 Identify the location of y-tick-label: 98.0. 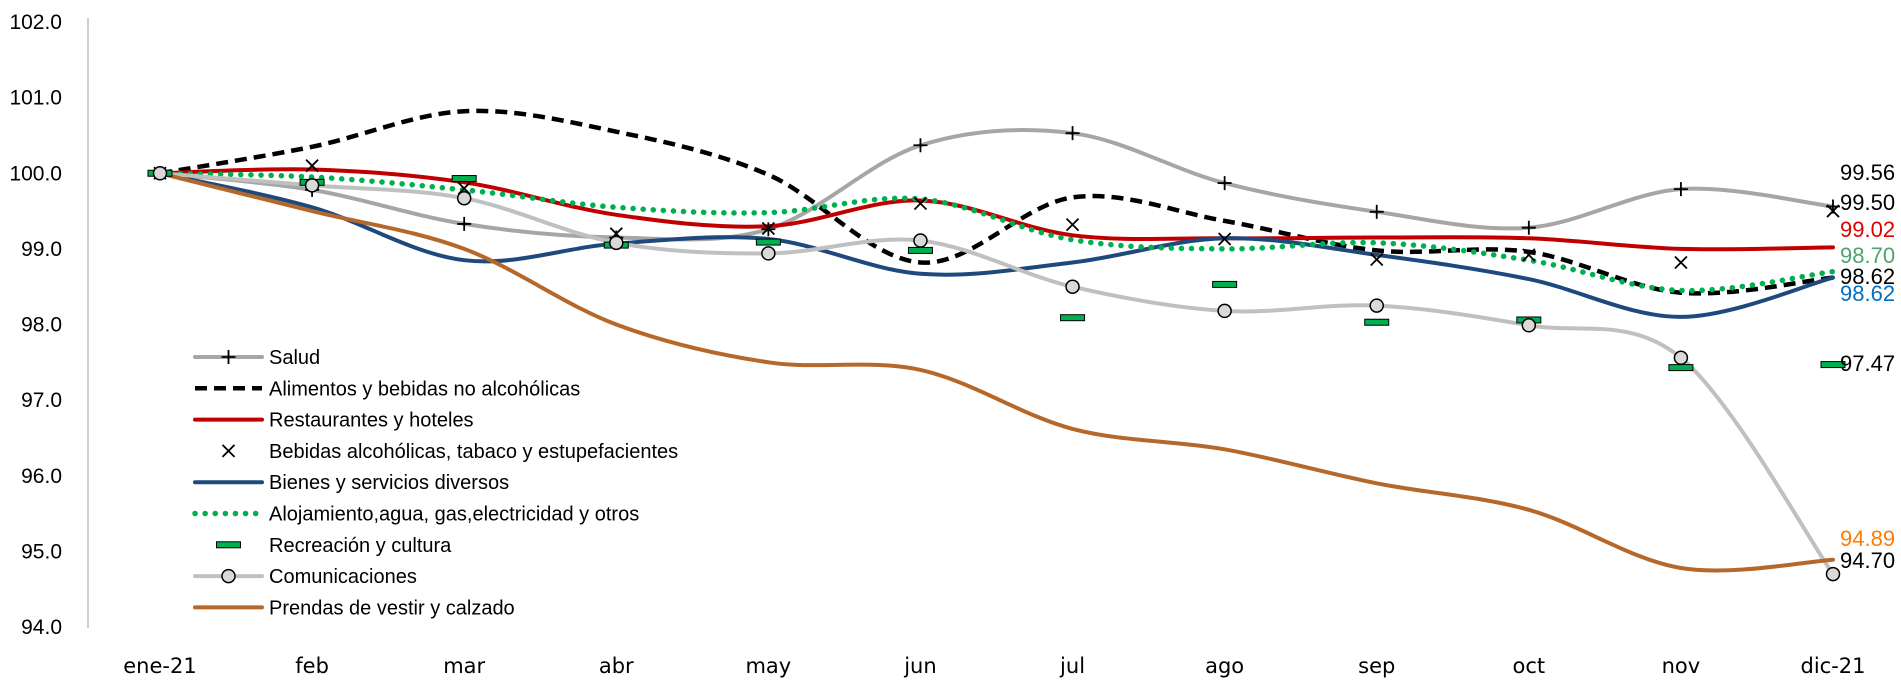
(41, 325).